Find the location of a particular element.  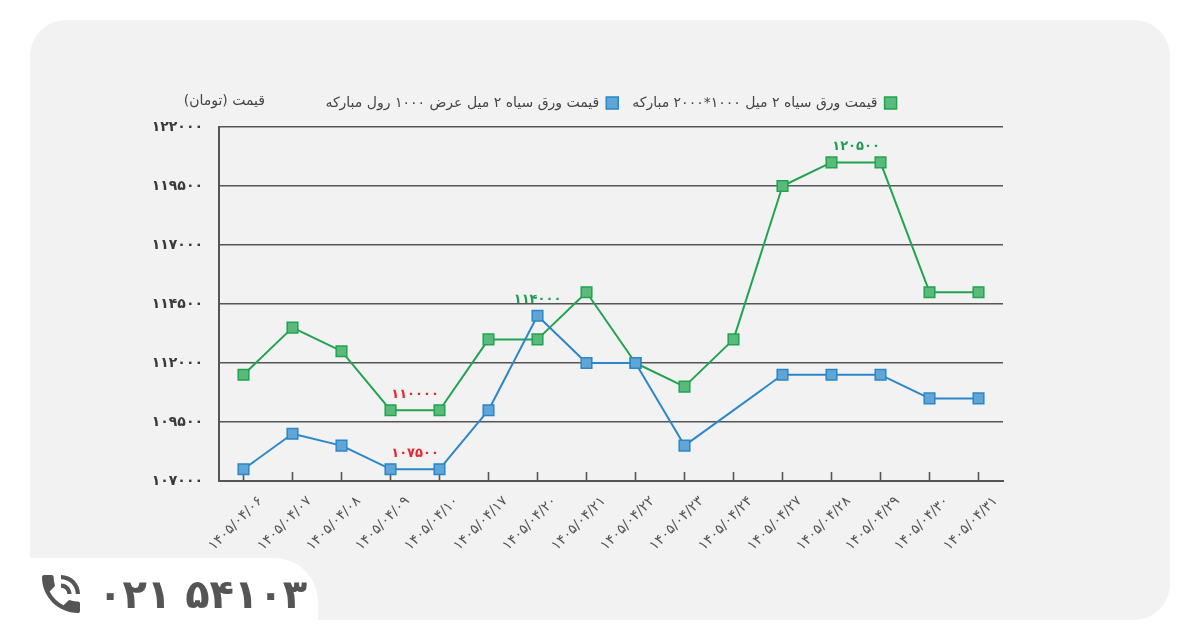

annotation: ۱۱۰۰۰۰ is located at coordinates (415, 393).